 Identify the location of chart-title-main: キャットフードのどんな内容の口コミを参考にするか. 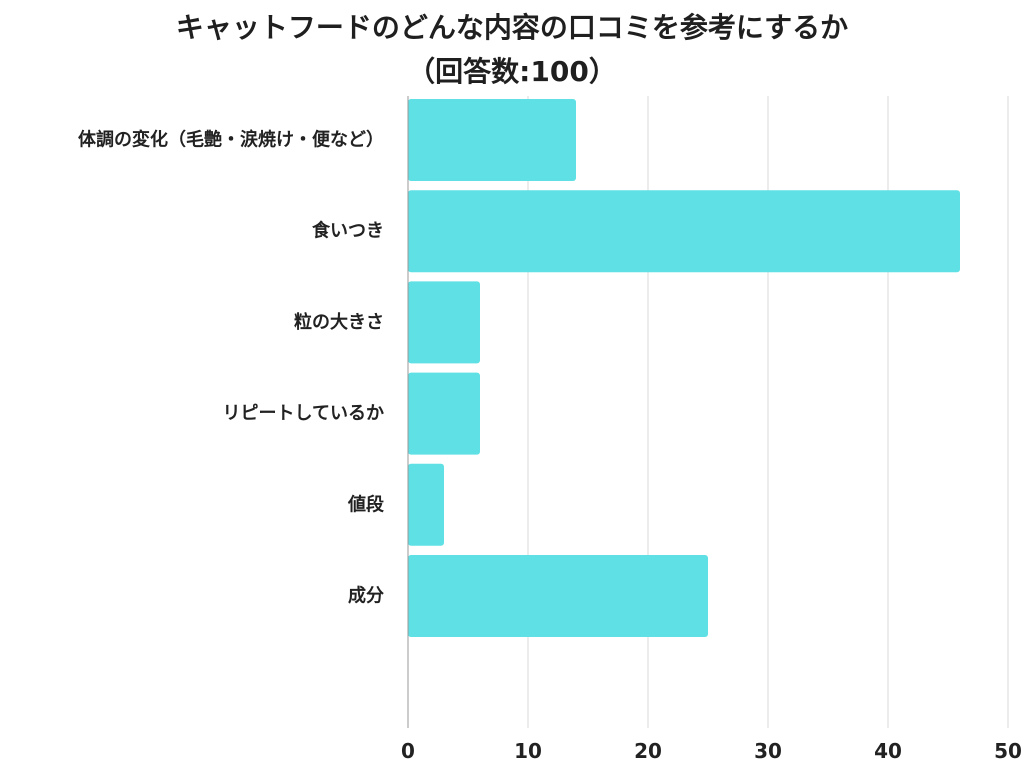
(512, 27).